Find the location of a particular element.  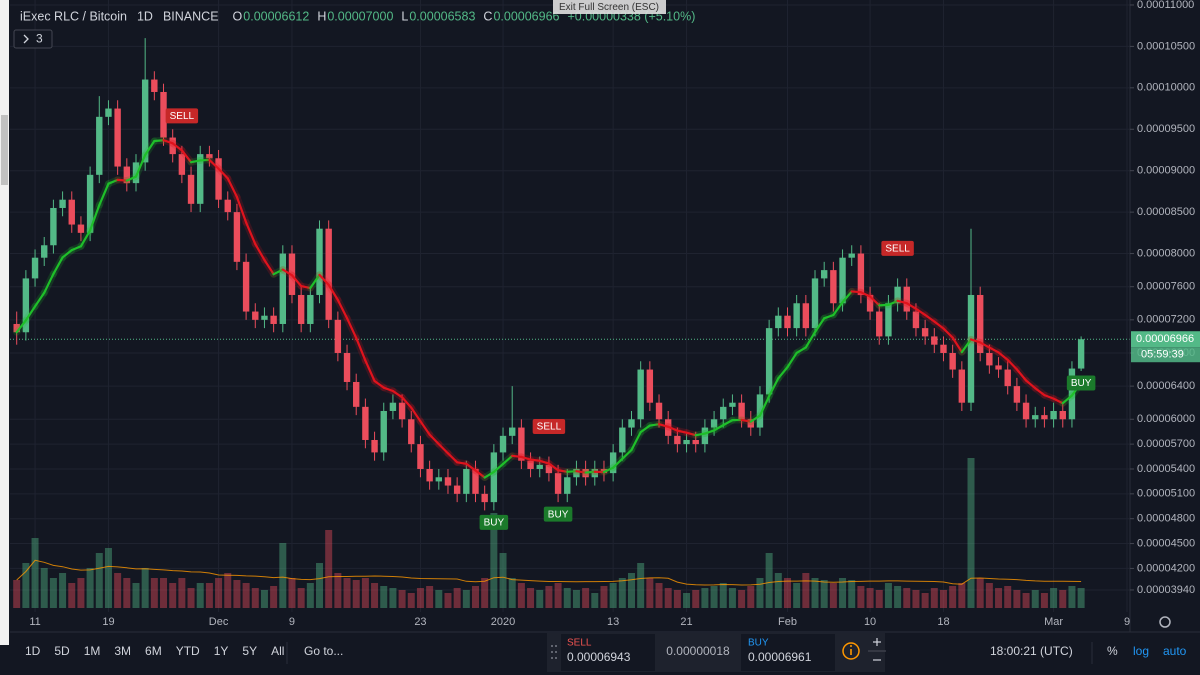

button-box is located at coordinates (33, 39).